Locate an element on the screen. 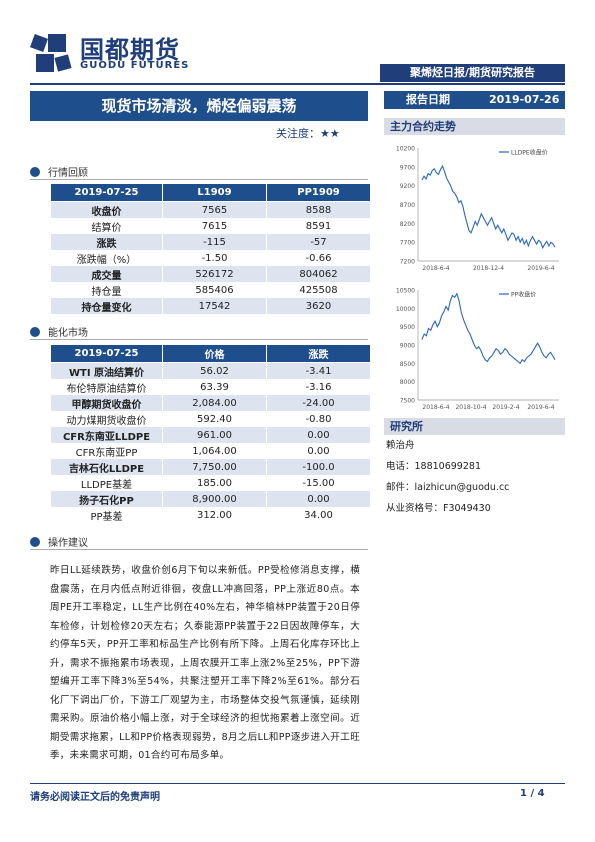  y-tick-label: 8000 is located at coordinates (407, 382).